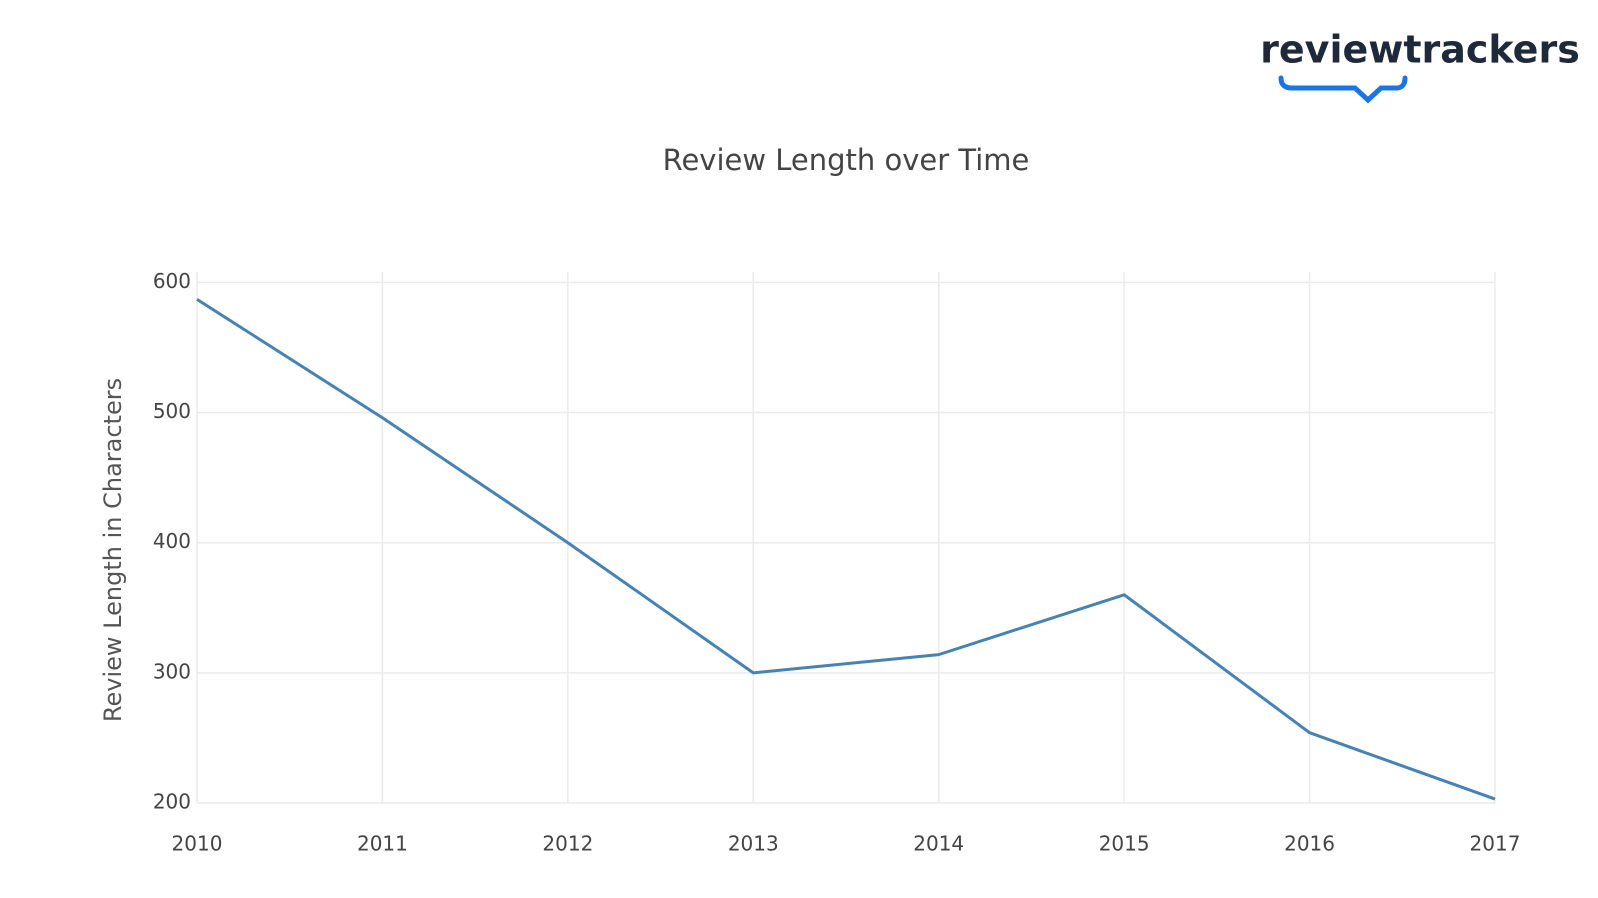 The height and width of the screenshot is (898, 1598). I want to click on x-tick-label: 2010, so click(197, 844).